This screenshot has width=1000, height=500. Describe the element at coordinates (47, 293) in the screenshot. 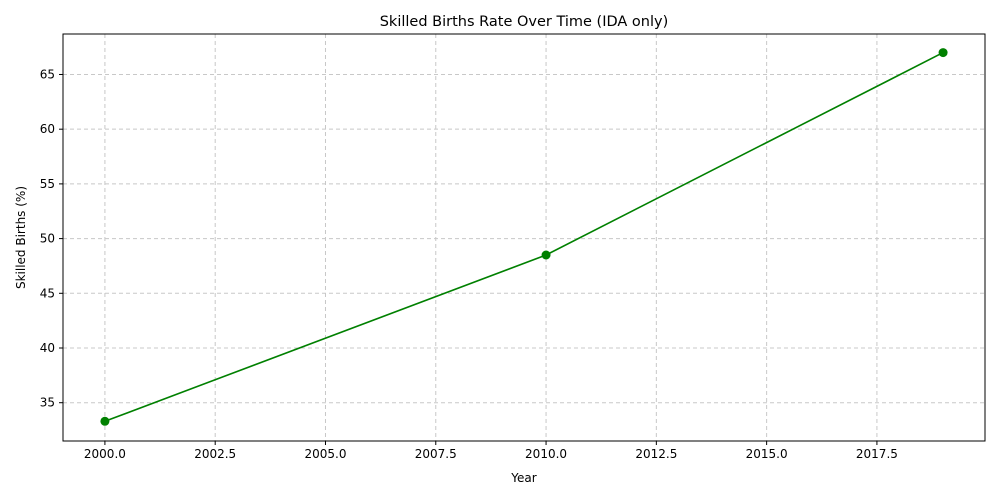

I see `y-tick-label: 45` at that location.